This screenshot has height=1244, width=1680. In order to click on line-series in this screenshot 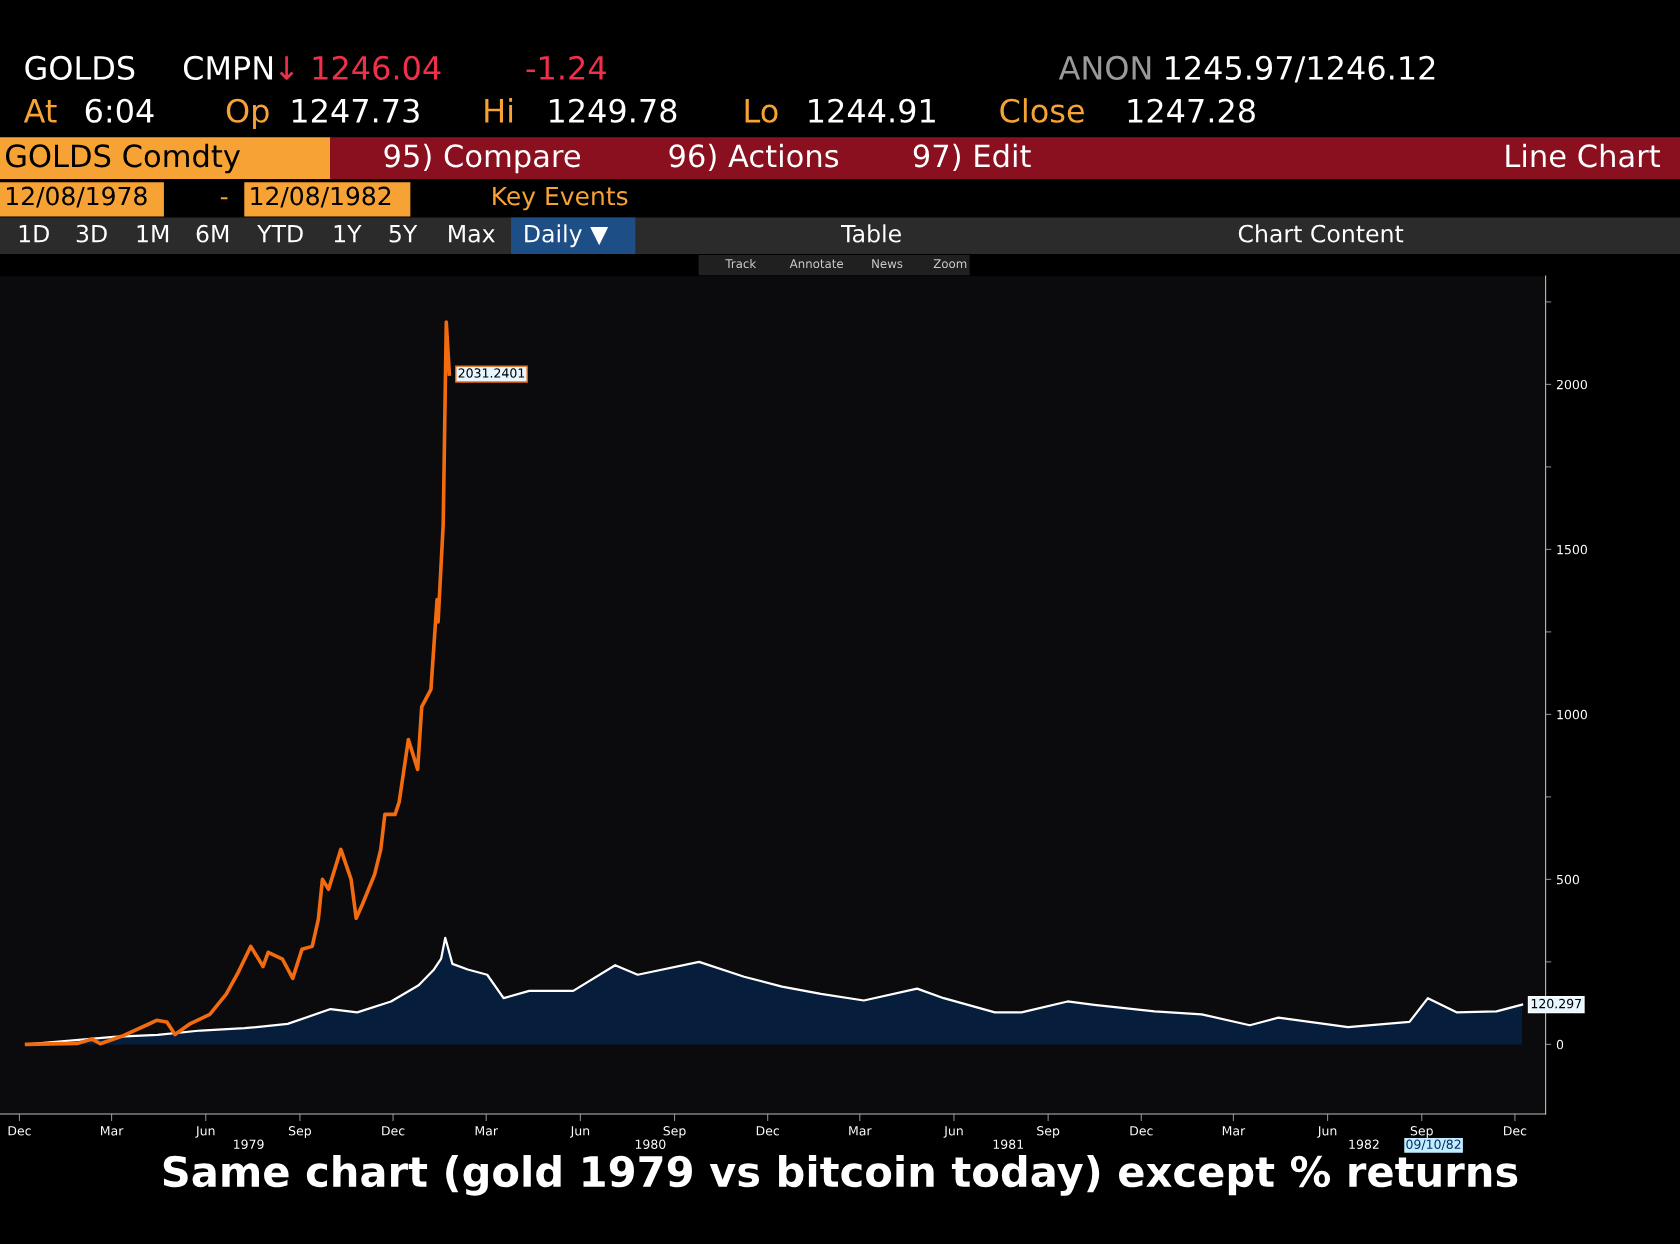, I will do `click(238, 683)`.